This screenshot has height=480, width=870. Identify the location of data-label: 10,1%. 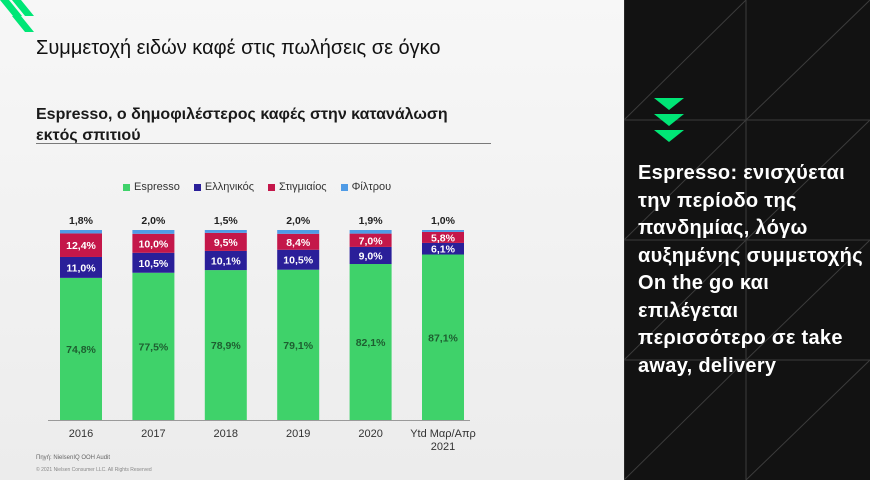
(226, 261).